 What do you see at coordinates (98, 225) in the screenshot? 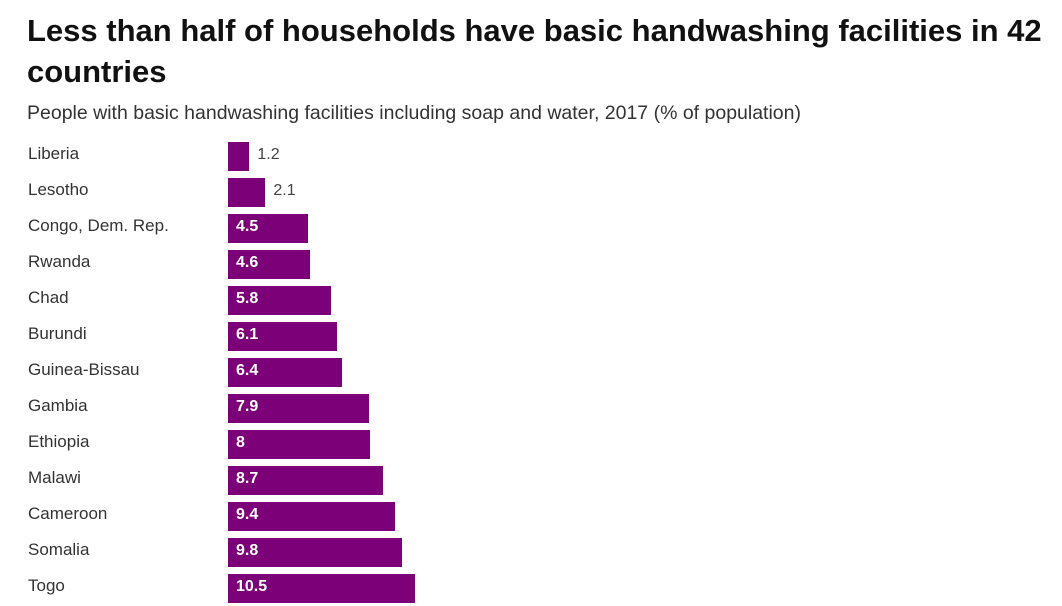
I see `category-label: Congo, Dem. Rep.` at bounding box center [98, 225].